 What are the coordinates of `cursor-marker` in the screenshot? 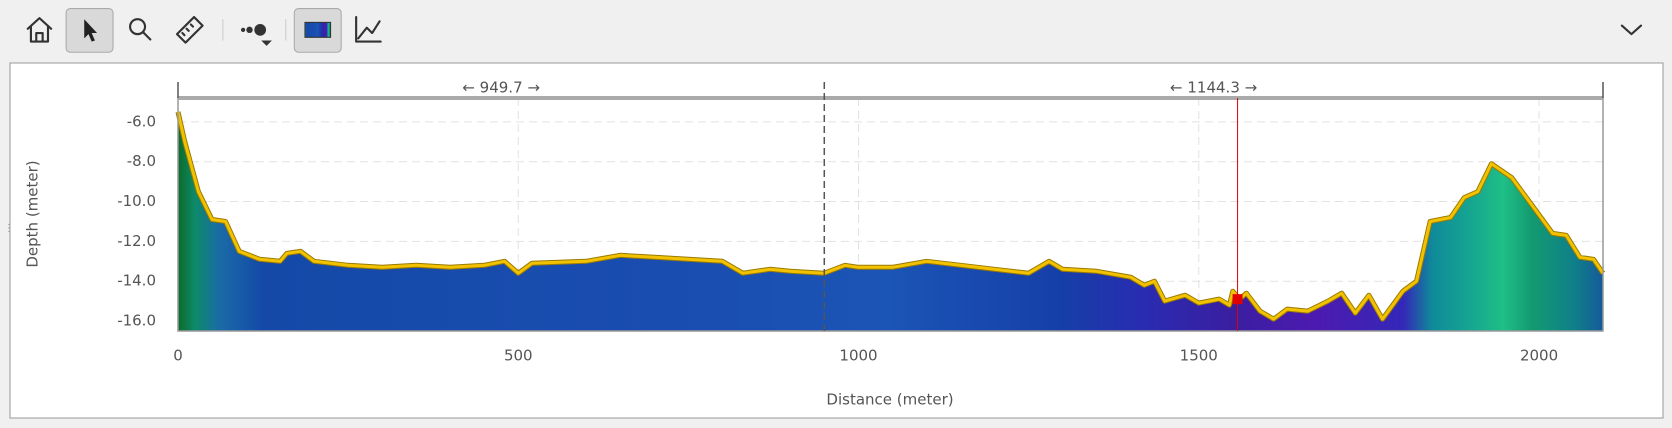 It's located at (1237, 299).